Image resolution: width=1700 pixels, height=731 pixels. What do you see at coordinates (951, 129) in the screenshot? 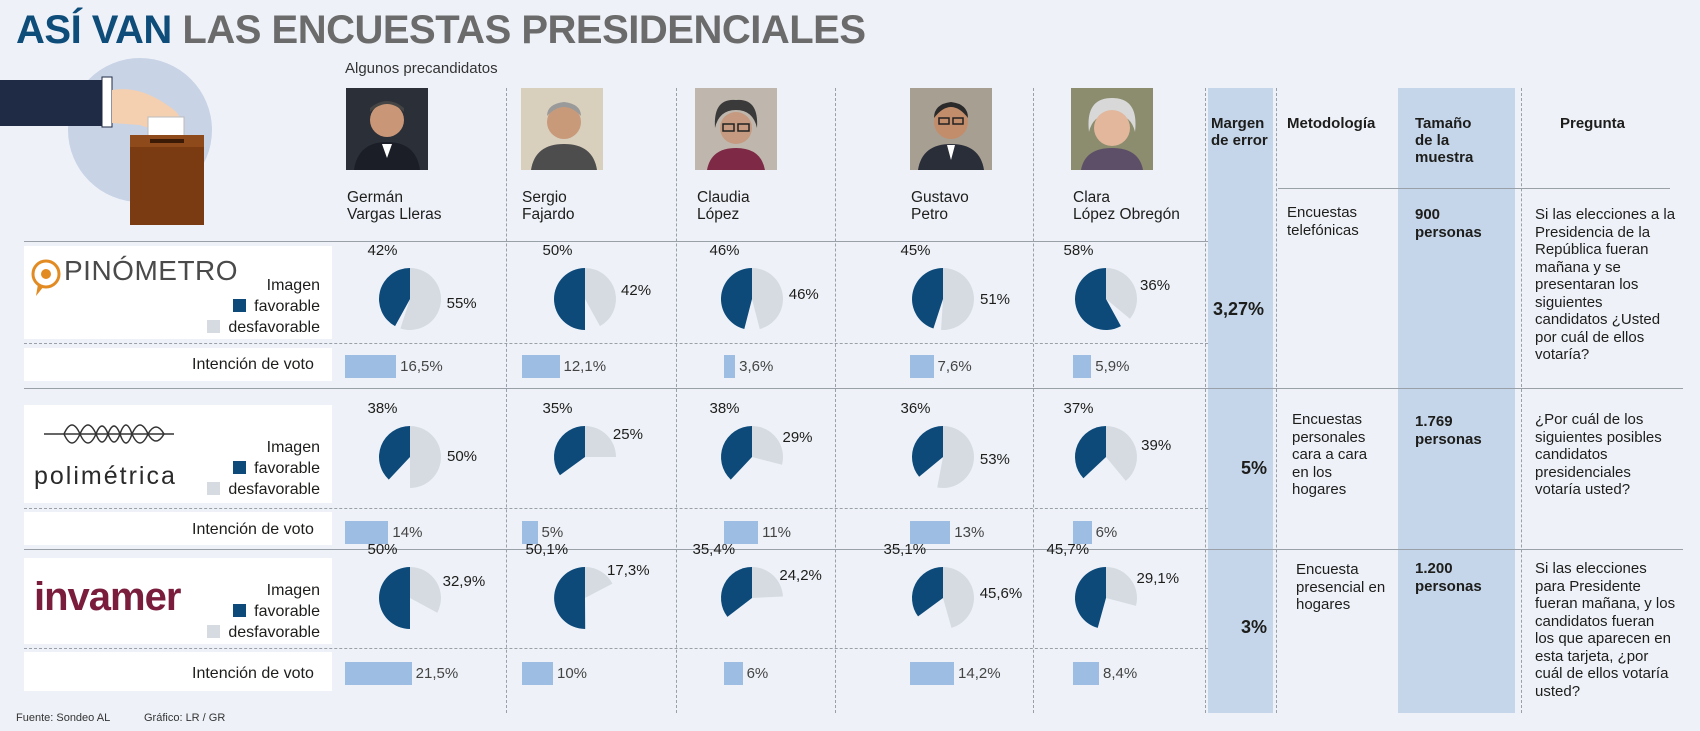
I see `candidate-photo-petro` at bounding box center [951, 129].